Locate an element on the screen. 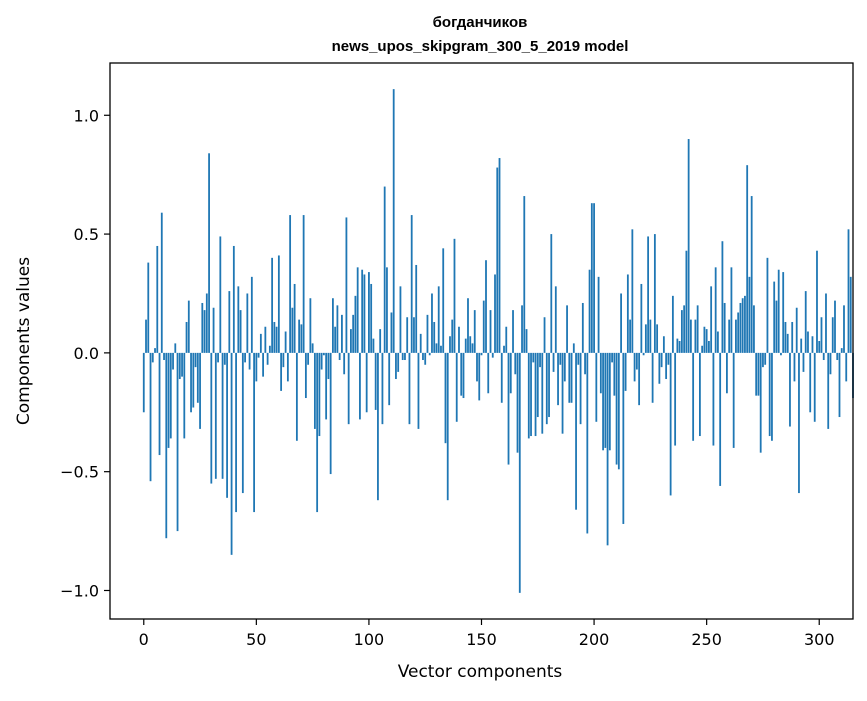  chart-title-line-2: news_upos_skipgram_300_5_2019 model is located at coordinates (480, 46).